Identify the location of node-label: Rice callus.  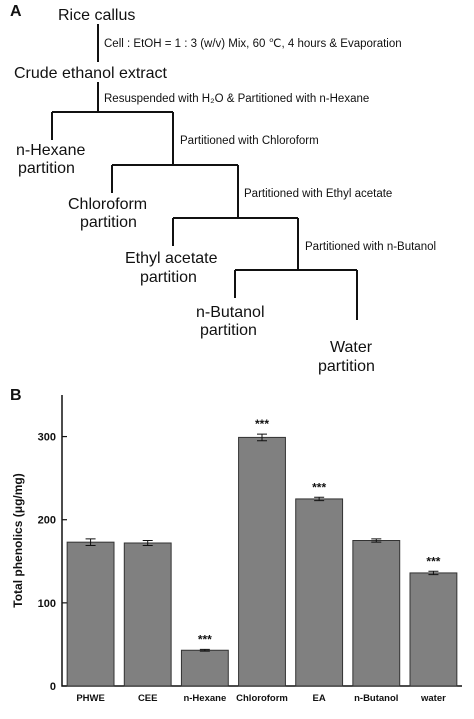
(96, 15).